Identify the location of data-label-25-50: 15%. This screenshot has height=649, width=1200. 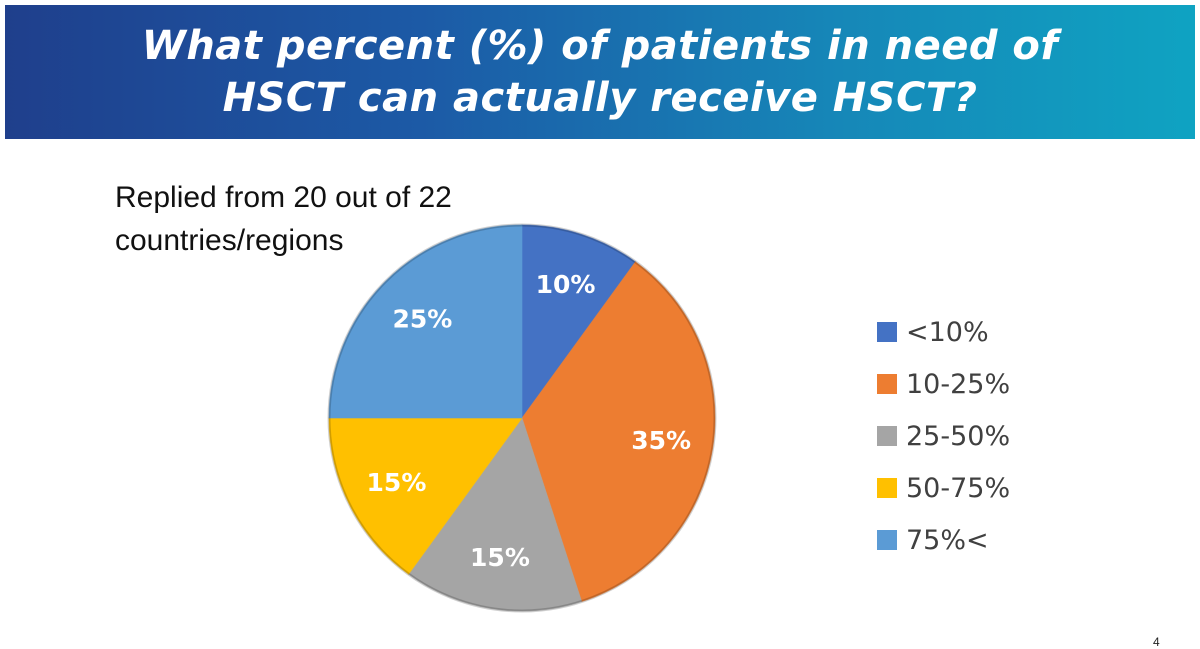
(500, 557).